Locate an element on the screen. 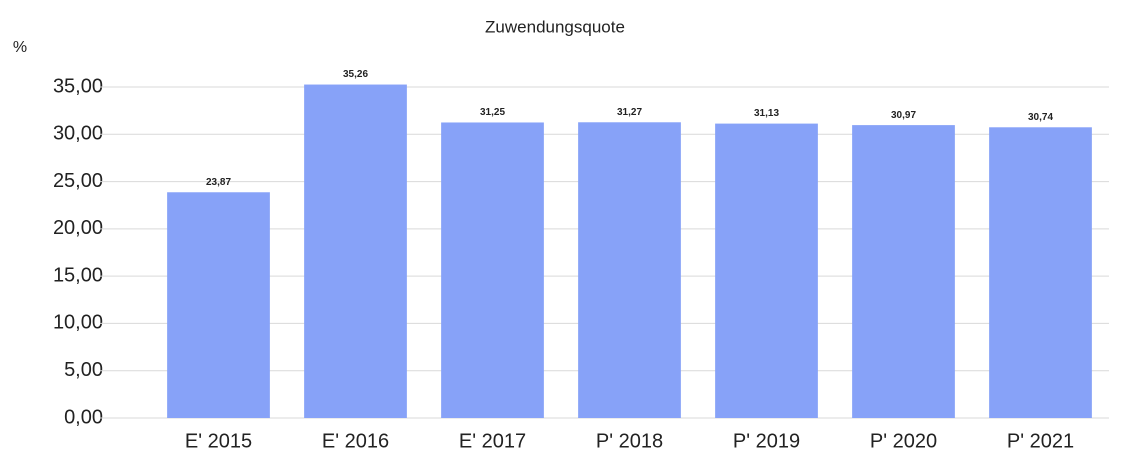 Image resolution: width=1129 pixels, height=453 pixels. data-label: 23,87 is located at coordinates (218, 182).